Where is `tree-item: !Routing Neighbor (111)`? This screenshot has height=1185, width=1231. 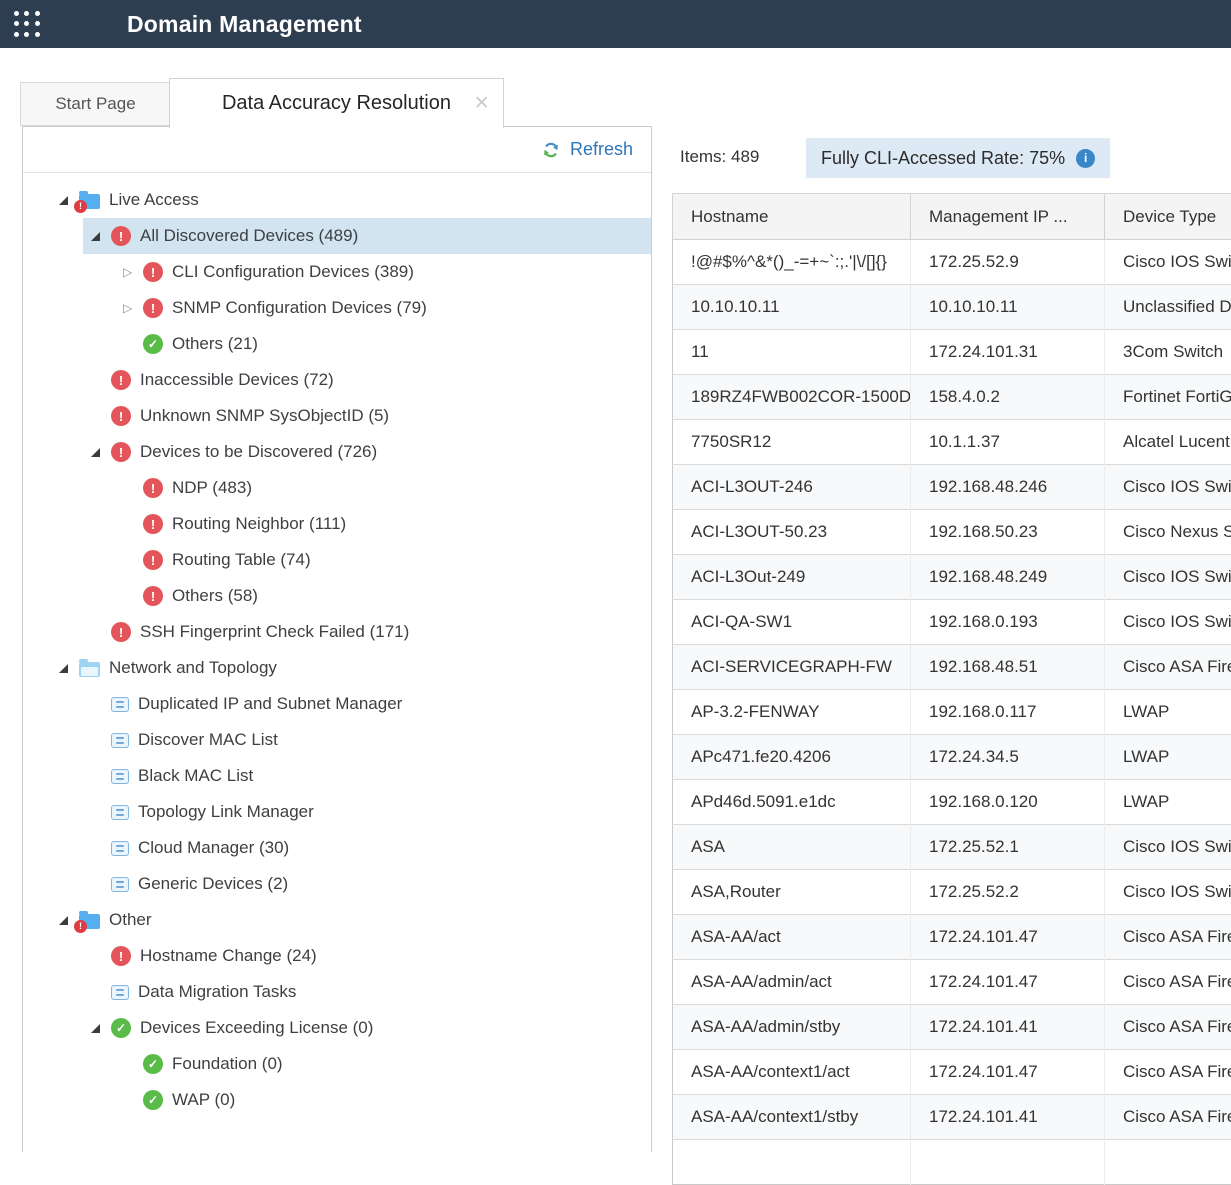
tree-item: !Routing Neighbor (111) is located at coordinates (337, 524).